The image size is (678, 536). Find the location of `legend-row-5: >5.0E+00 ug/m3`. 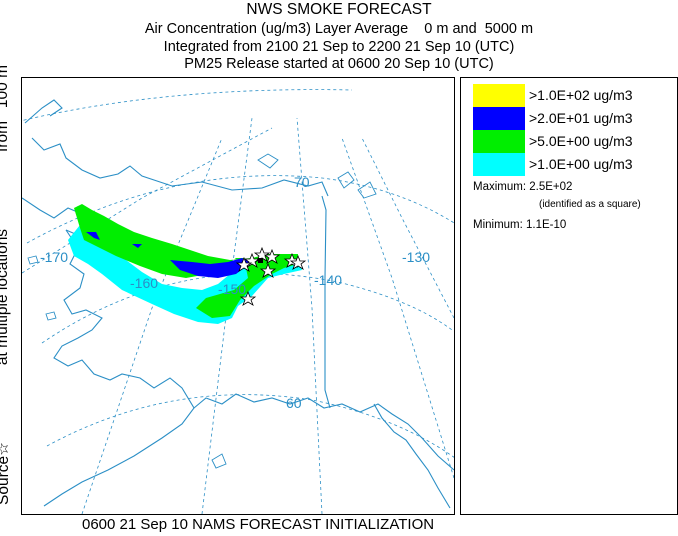

legend-row-5: >5.0E+00 ug/m3 is located at coordinates (573, 141).